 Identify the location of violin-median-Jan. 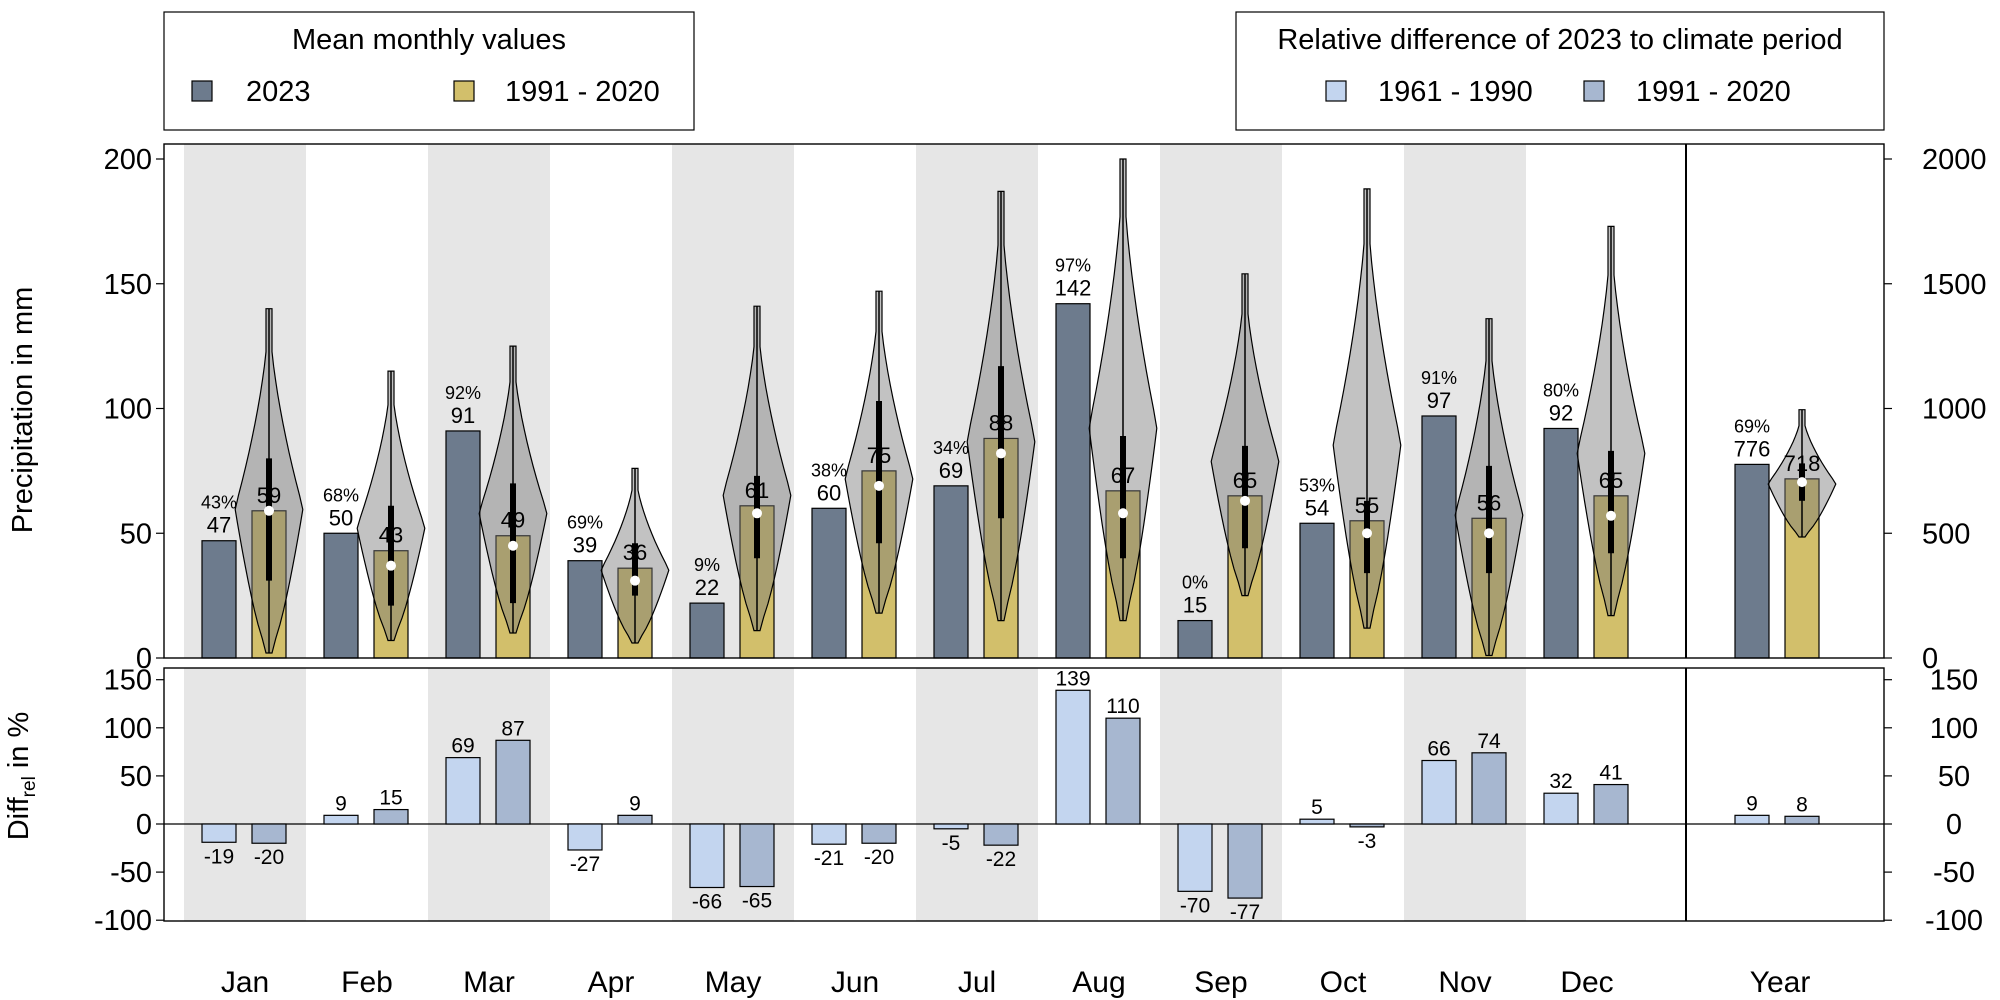
(269, 510).